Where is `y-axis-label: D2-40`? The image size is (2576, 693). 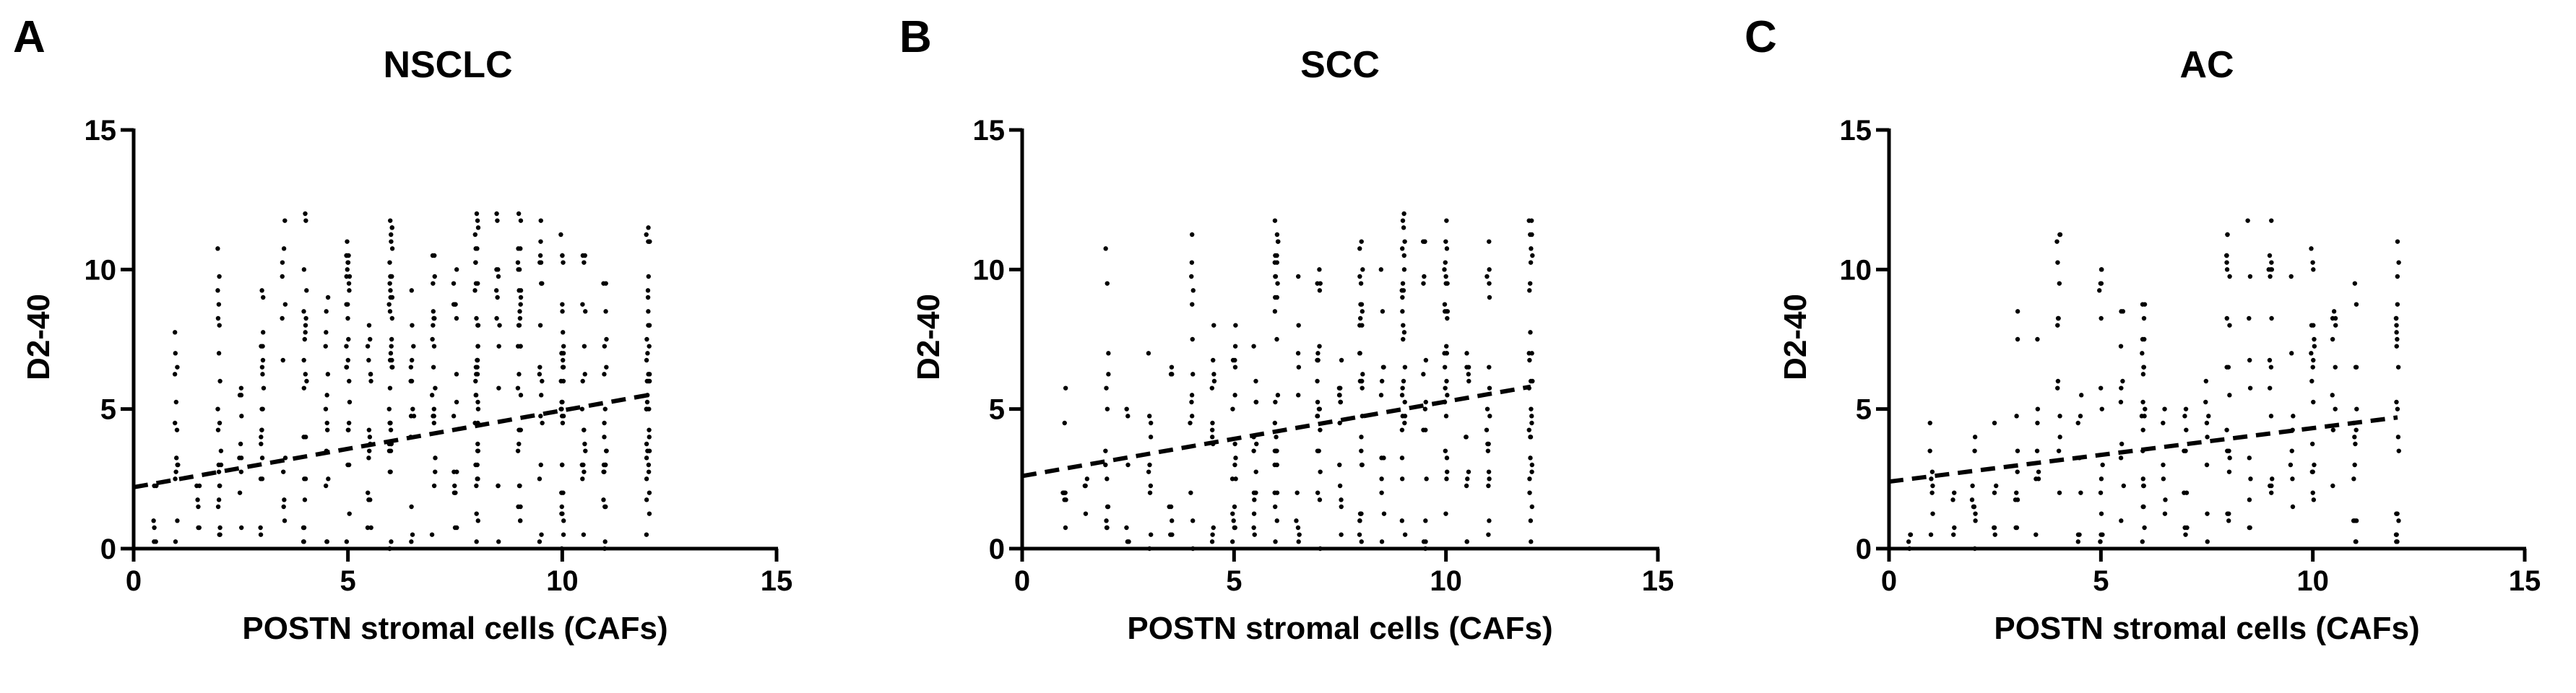 y-axis-label: D2-40 is located at coordinates (928, 337).